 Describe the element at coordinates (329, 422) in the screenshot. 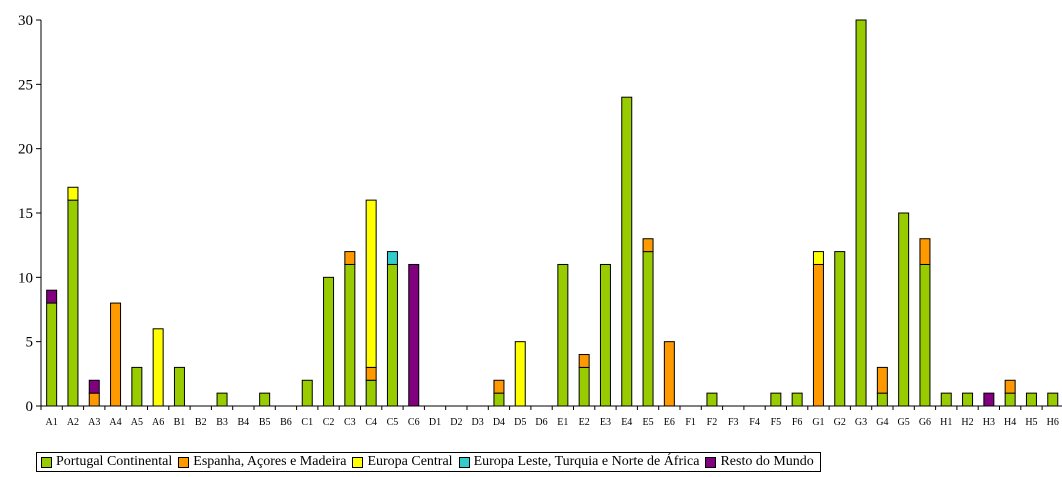

I see `x-category-label: C2` at that location.